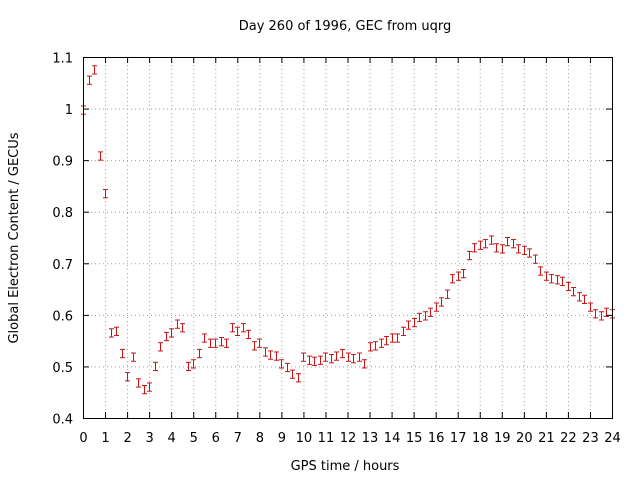 The height and width of the screenshot is (480, 640). I want to click on x-tick-label: 21, so click(546, 438).